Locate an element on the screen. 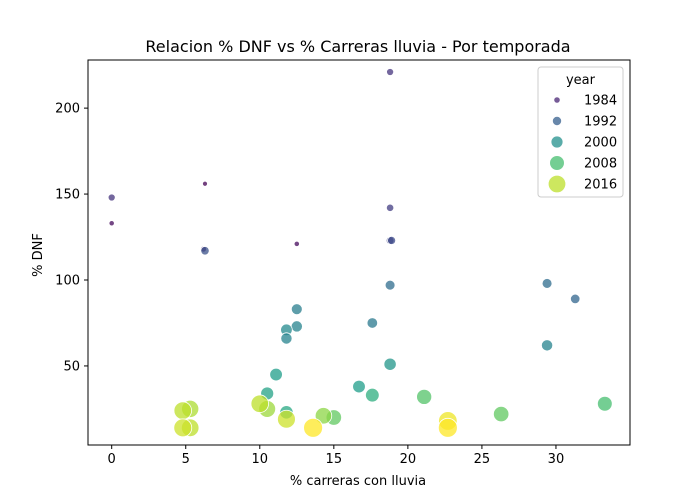  legend-label: 1992 is located at coordinates (600, 122).